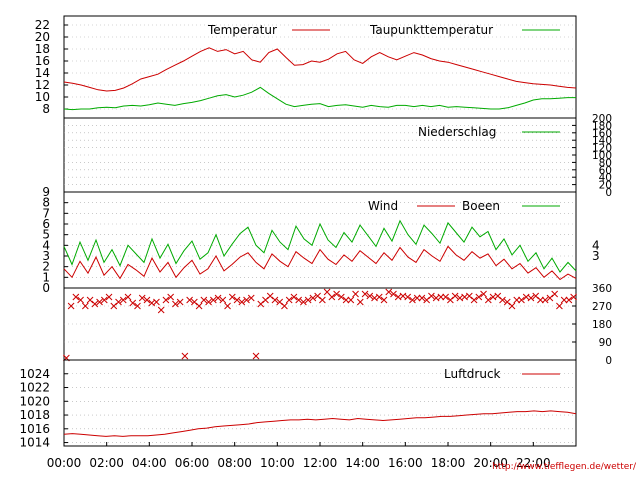 The height and width of the screenshot is (480, 640). I want to click on x-tick-label: 08:00, so click(234, 463).